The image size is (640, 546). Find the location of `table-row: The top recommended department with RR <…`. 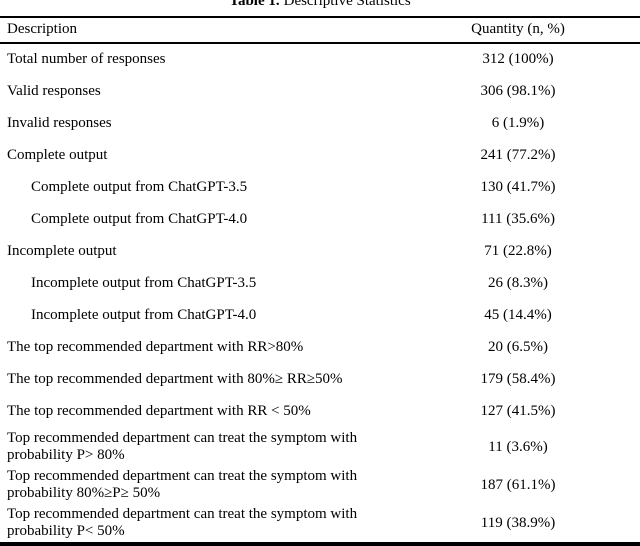

table-row: The top recommended department with RR <… is located at coordinates (320, 412).